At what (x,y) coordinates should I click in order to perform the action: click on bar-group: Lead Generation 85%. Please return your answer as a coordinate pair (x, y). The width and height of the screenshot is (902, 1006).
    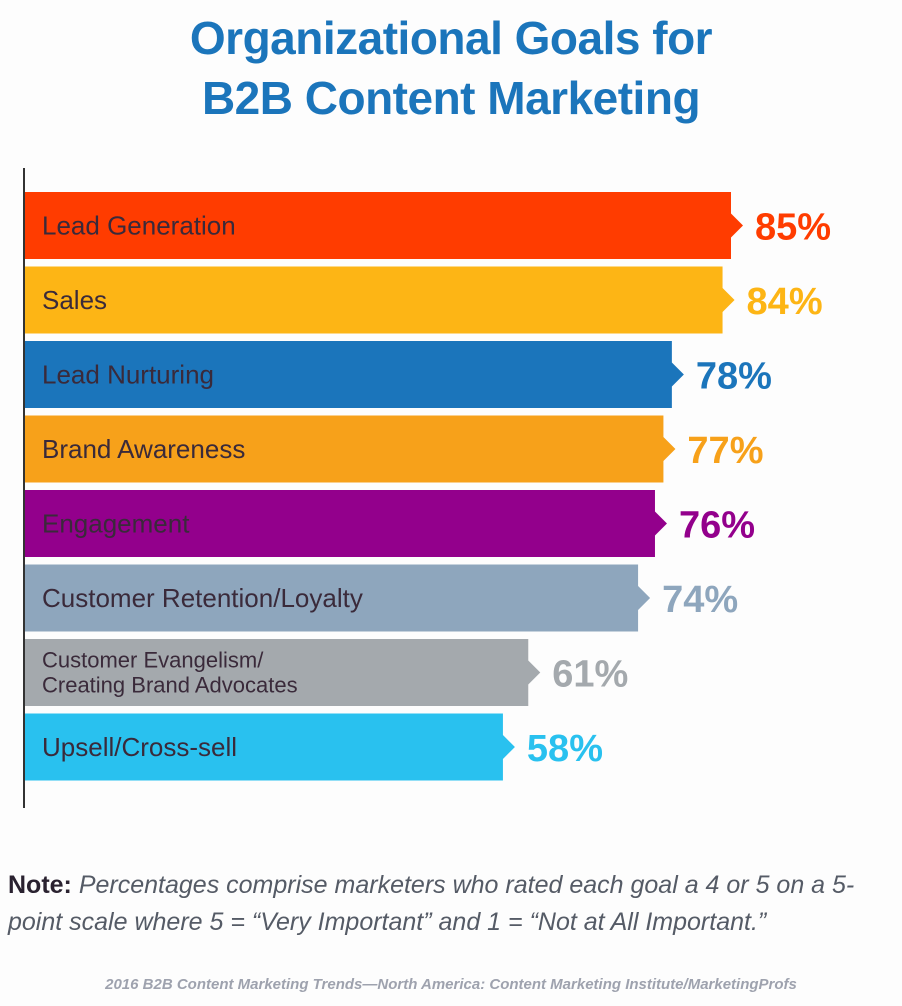
    Looking at the image, I should click on (428, 225).